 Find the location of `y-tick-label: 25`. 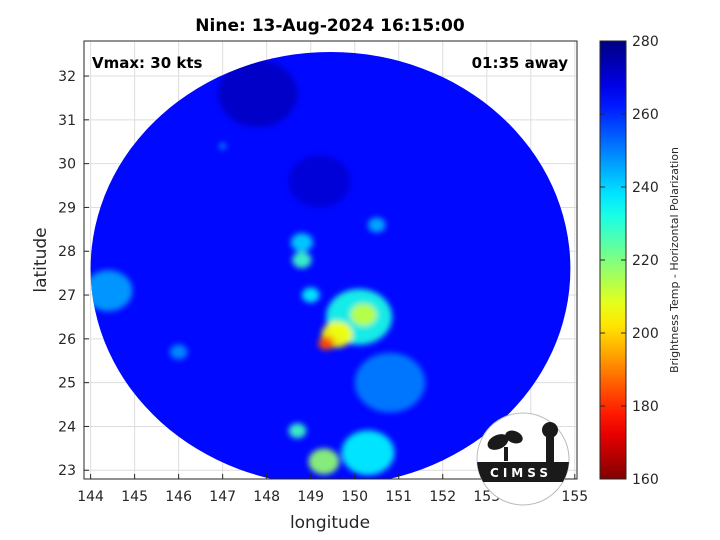

y-tick-label: 25 is located at coordinates (67, 384).